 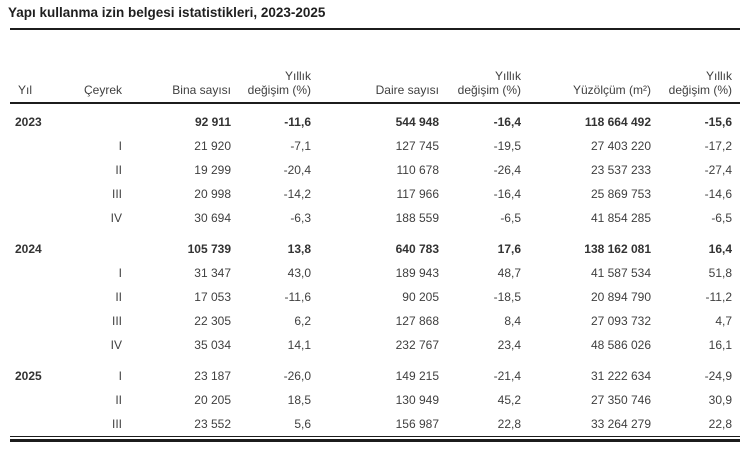 What do you see at coordinates (297, 169) in the screenshot?
I see `cell-building-annual-change: -20,4` at bounding box center [297, 169].